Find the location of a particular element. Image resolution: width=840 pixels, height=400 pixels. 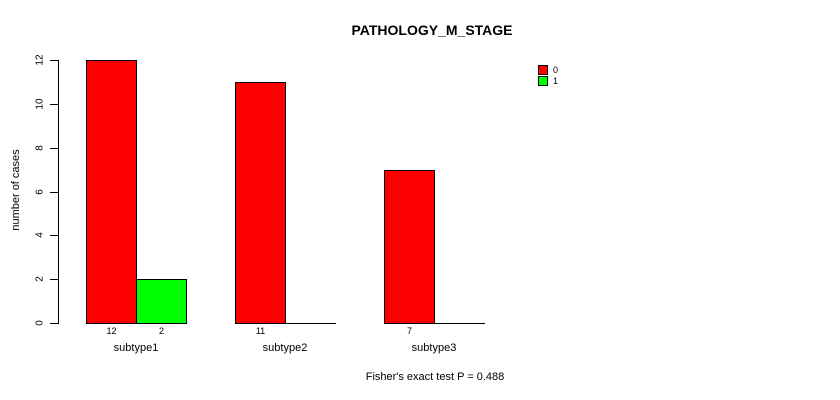

bar-value-label: 2 is located at coordinates (161, 331).